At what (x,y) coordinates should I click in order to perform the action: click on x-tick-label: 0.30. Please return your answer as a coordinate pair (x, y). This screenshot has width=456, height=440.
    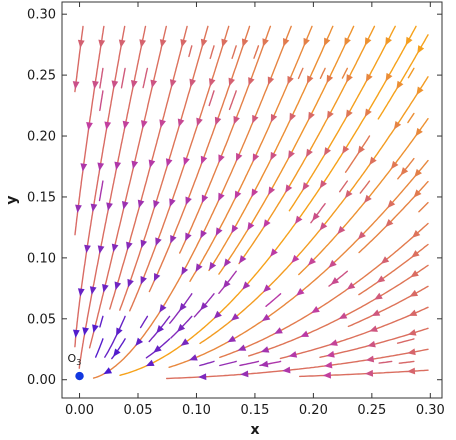
    Looking at the image, I should click on (430, 410).